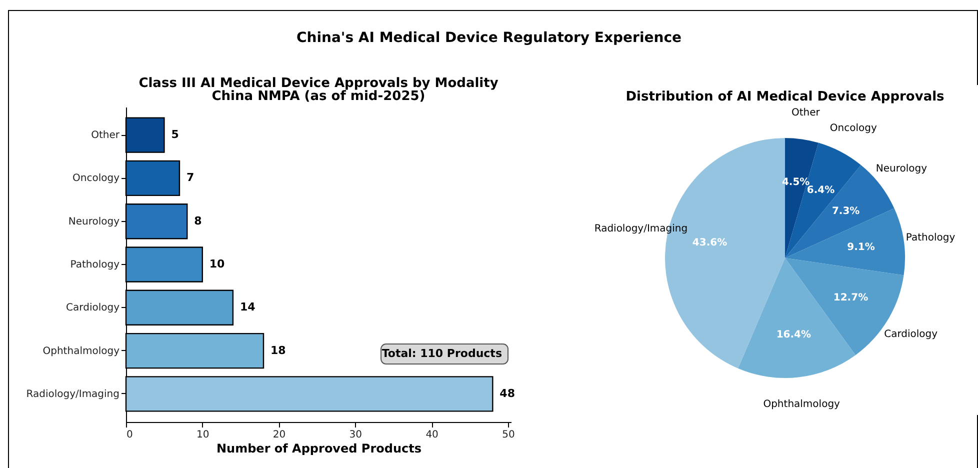 The height and width of the screenshot is (468, 978). What do you see at coordinates (641, 229) in the screenshot?
I see `slice-label: Radiology/Imaging` at bounding box center [641, 229].